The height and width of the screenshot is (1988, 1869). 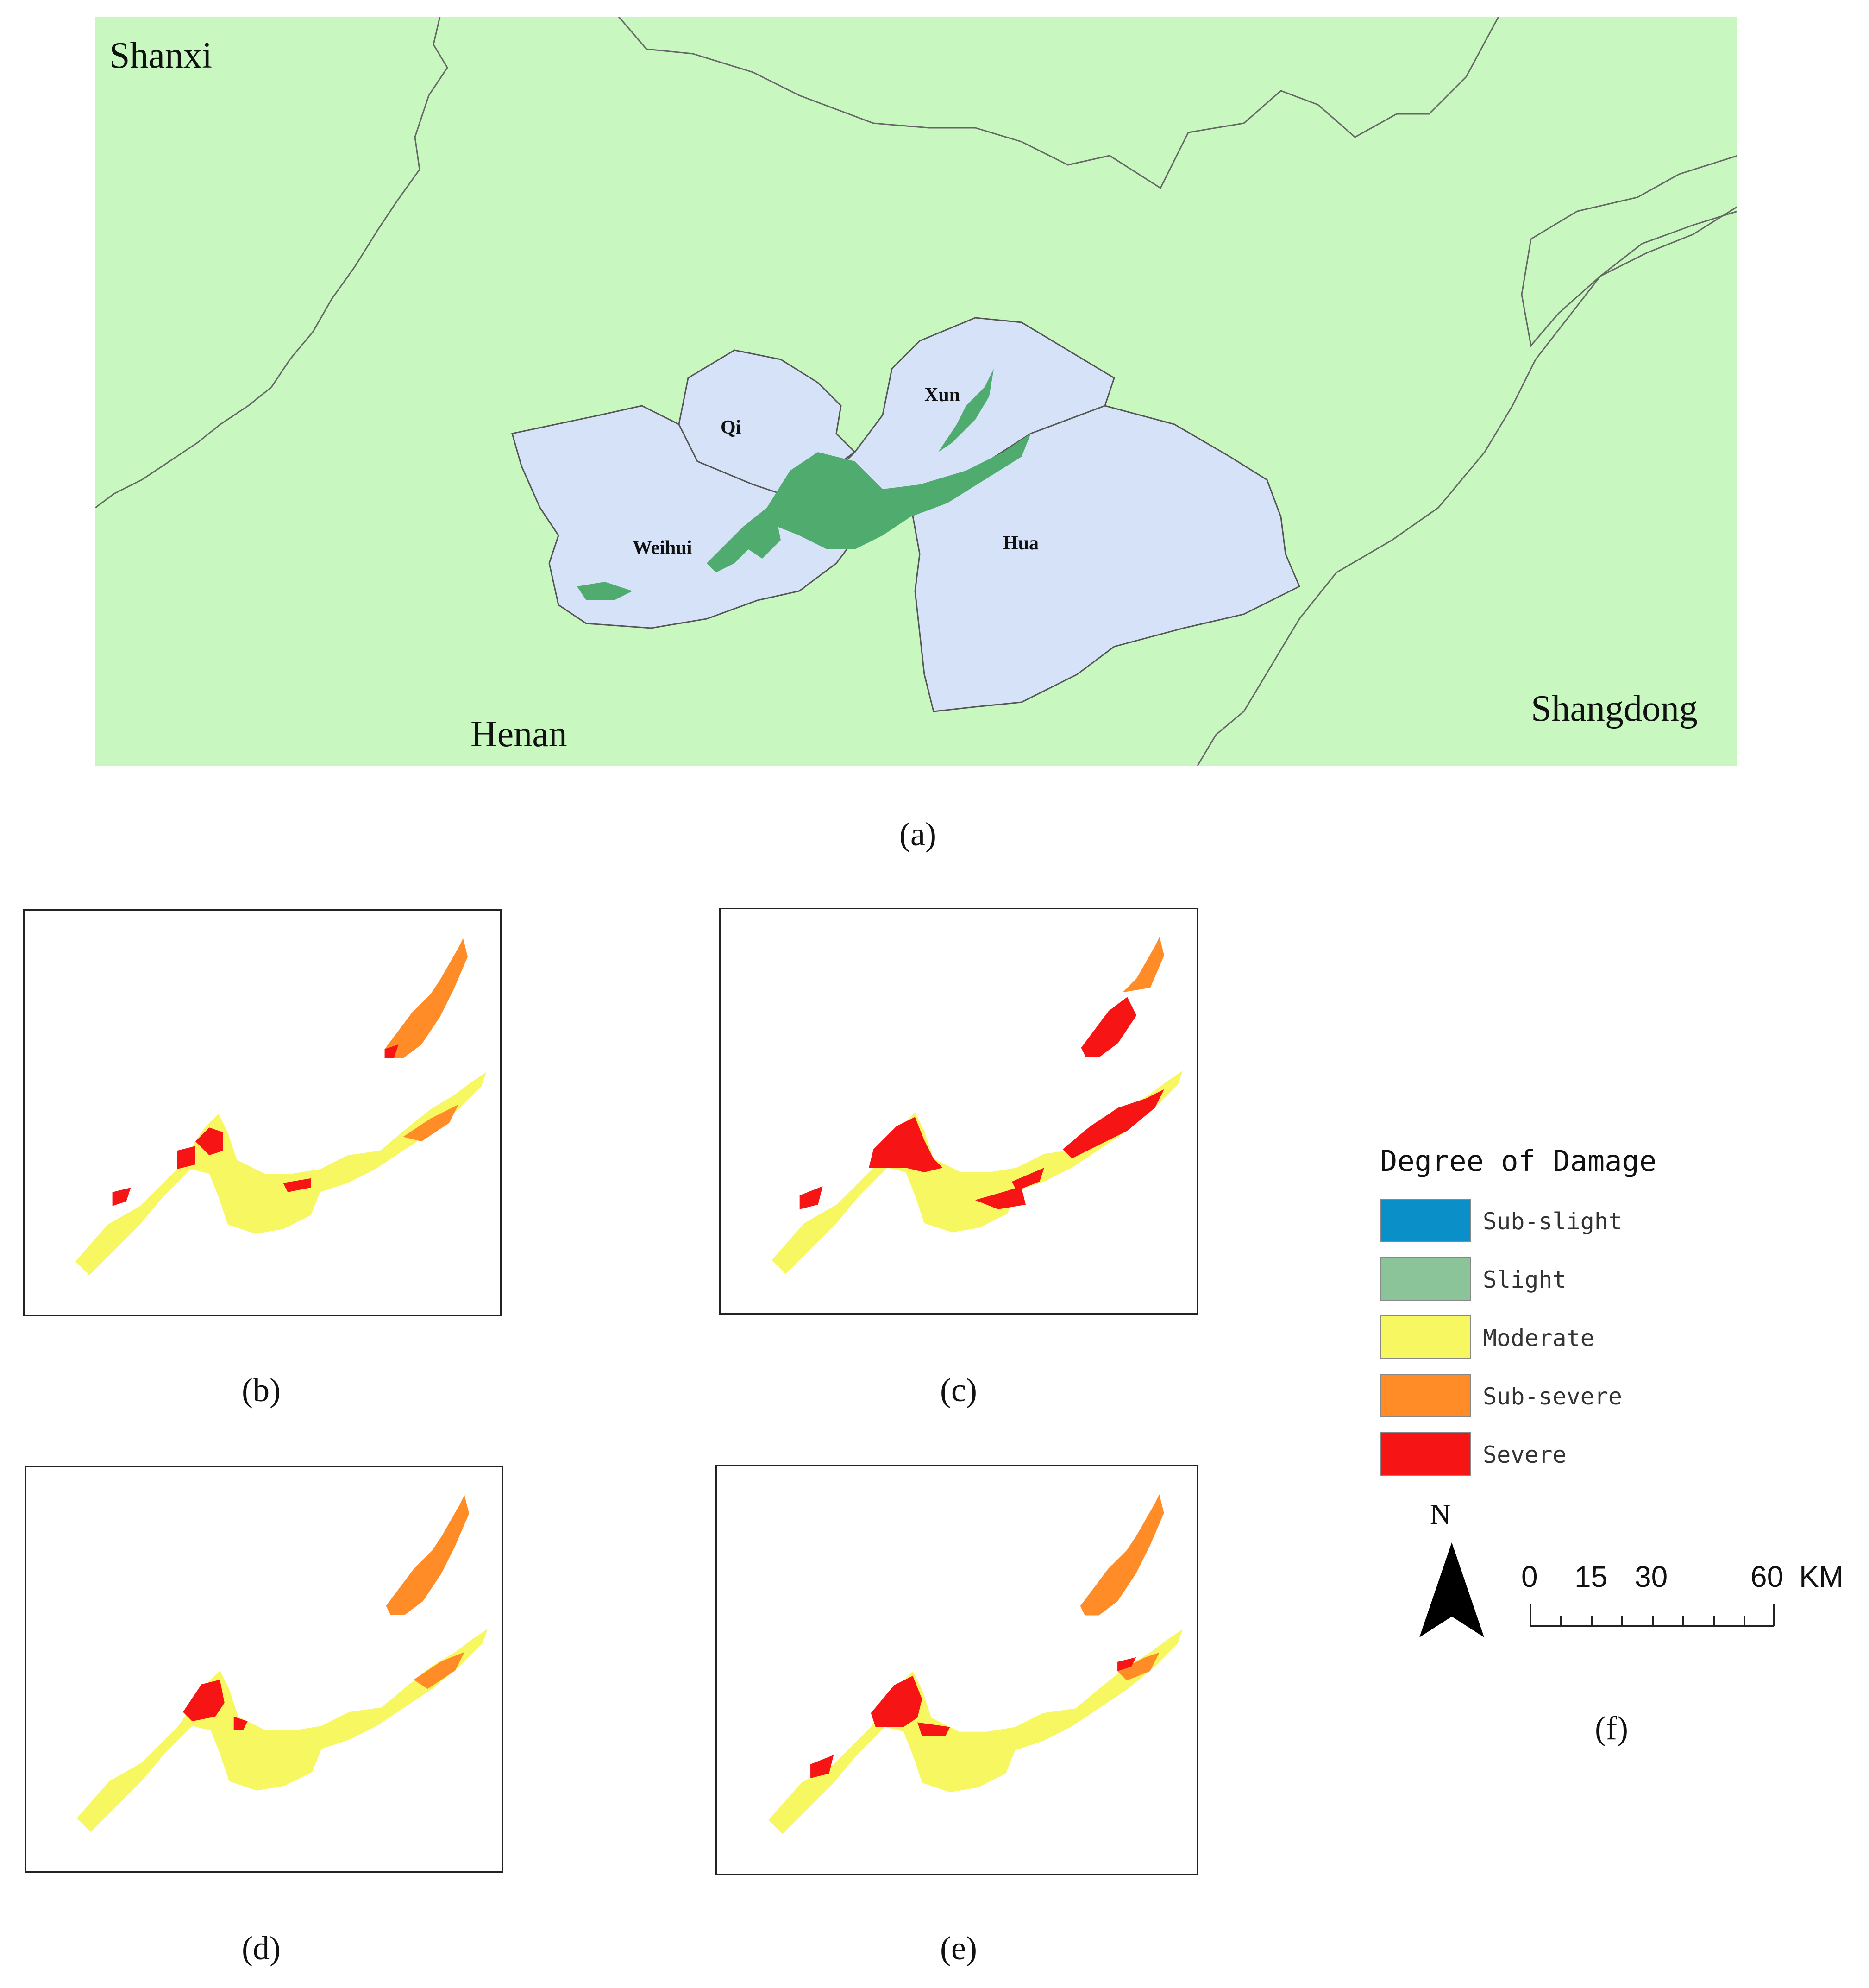 I want to click on scale-bar, so click(x=1652, y=1615).